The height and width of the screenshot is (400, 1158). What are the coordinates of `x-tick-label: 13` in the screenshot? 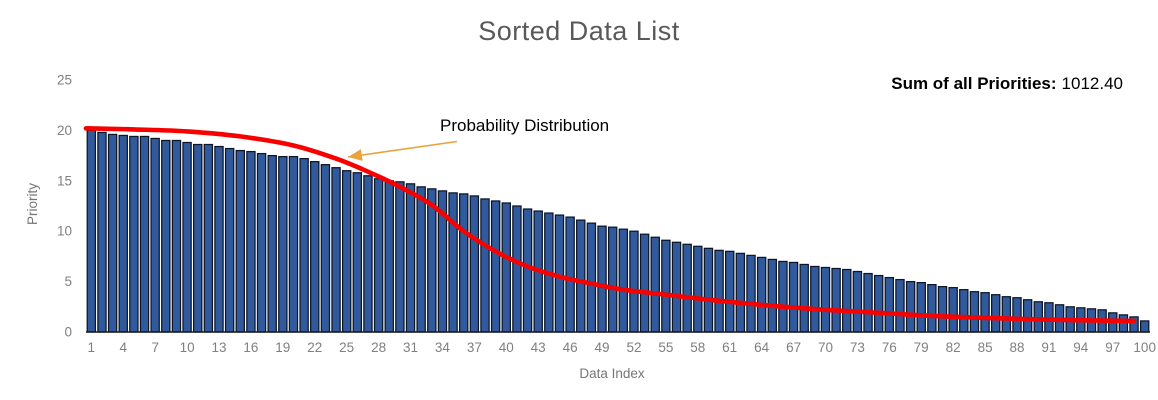 It's located at (218, 347).